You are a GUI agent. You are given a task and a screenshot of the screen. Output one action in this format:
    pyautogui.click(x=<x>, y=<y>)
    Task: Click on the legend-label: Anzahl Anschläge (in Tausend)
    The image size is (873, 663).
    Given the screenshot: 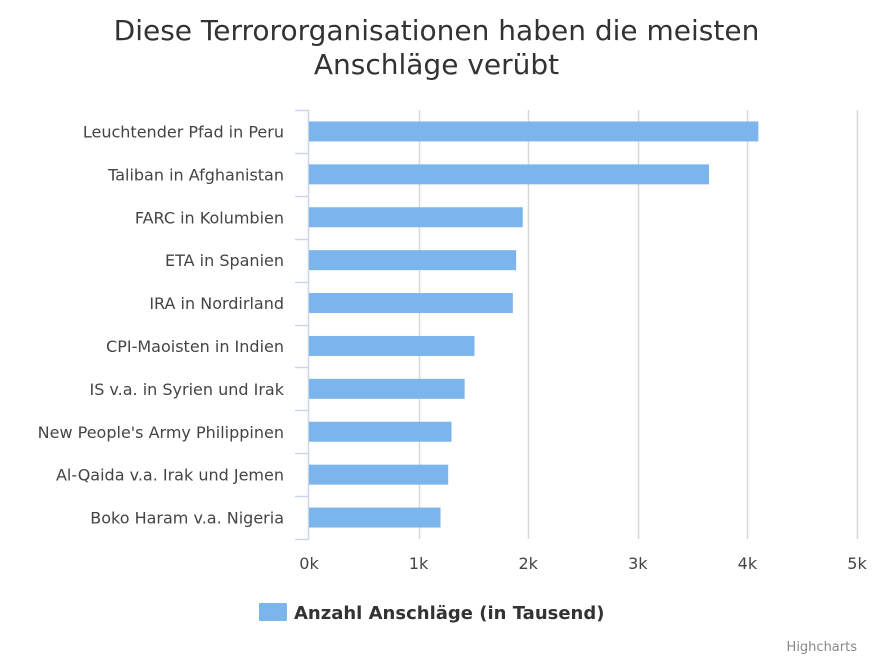 What is the action you would take?
    pyautogui.click(x=449, y=613)
    